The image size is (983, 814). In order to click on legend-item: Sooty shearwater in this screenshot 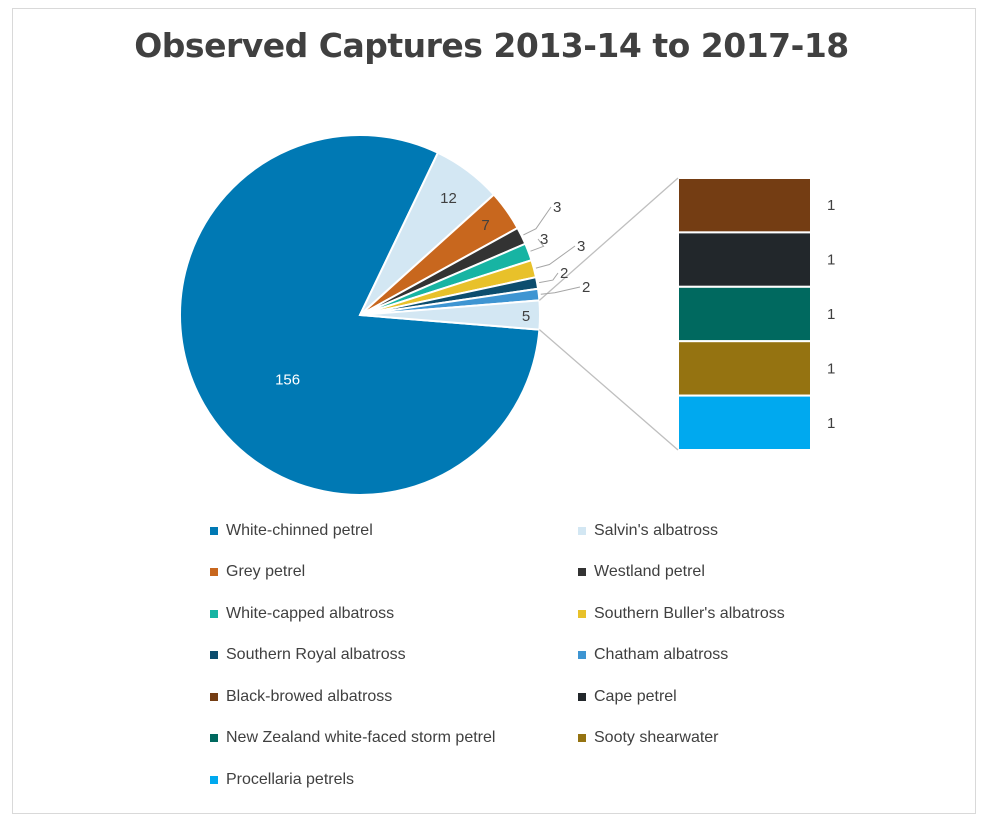, I will do `click(728, 739)`.